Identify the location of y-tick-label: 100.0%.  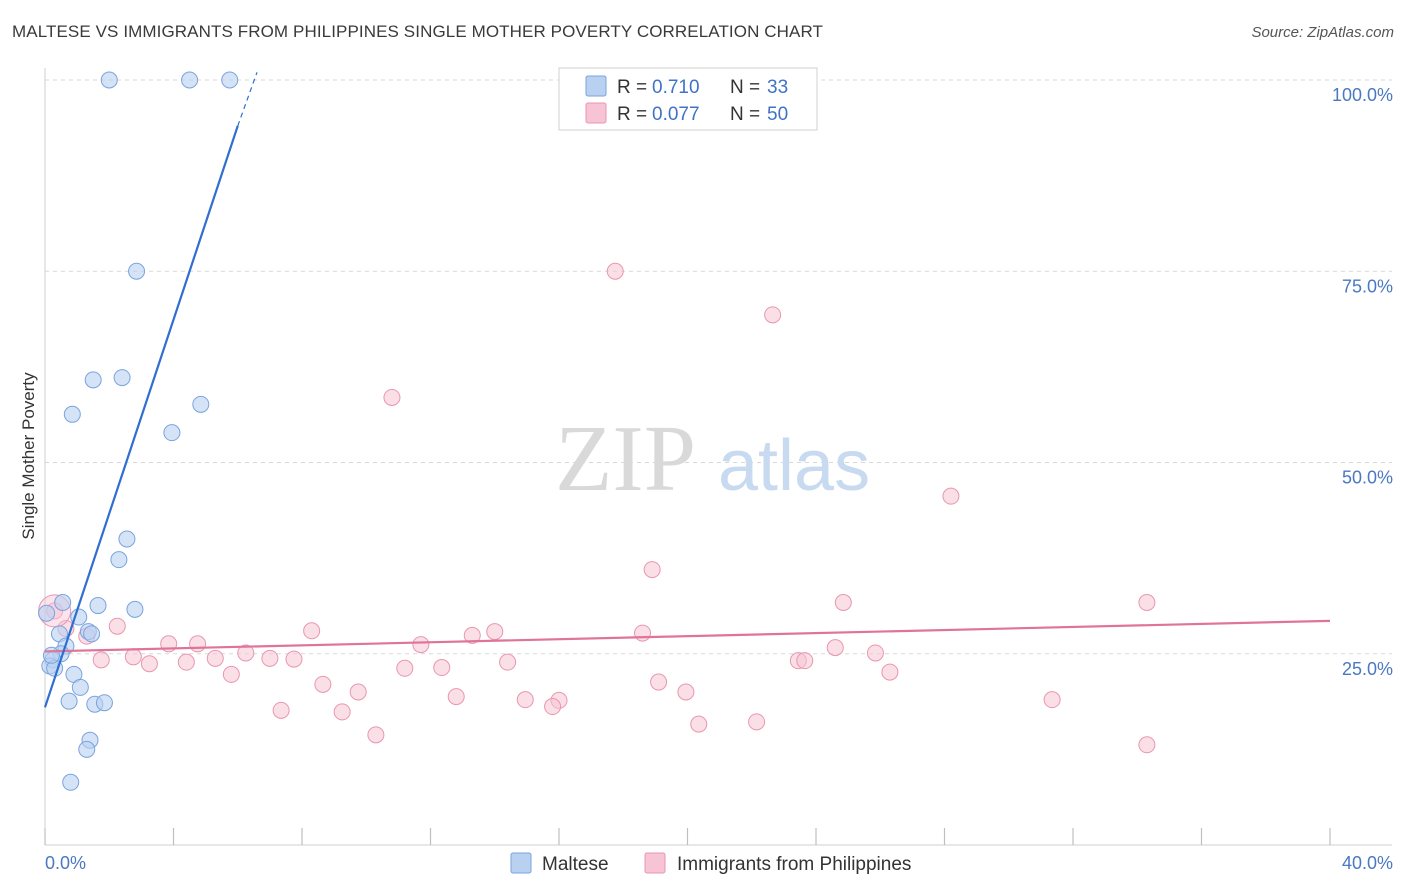
(1362, 95).